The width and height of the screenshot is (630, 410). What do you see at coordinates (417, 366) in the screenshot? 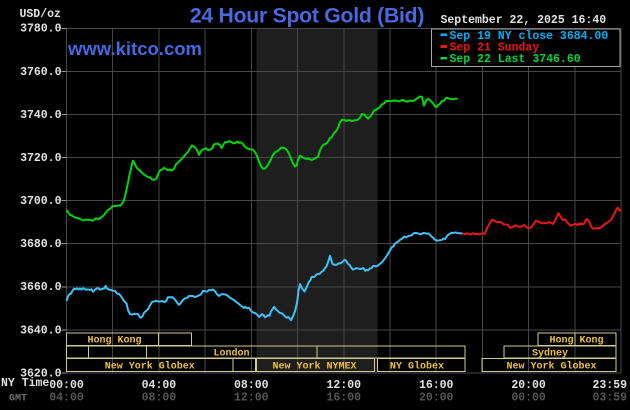
I see `svg-text: NY Globex` at bounding box center [417, 366].